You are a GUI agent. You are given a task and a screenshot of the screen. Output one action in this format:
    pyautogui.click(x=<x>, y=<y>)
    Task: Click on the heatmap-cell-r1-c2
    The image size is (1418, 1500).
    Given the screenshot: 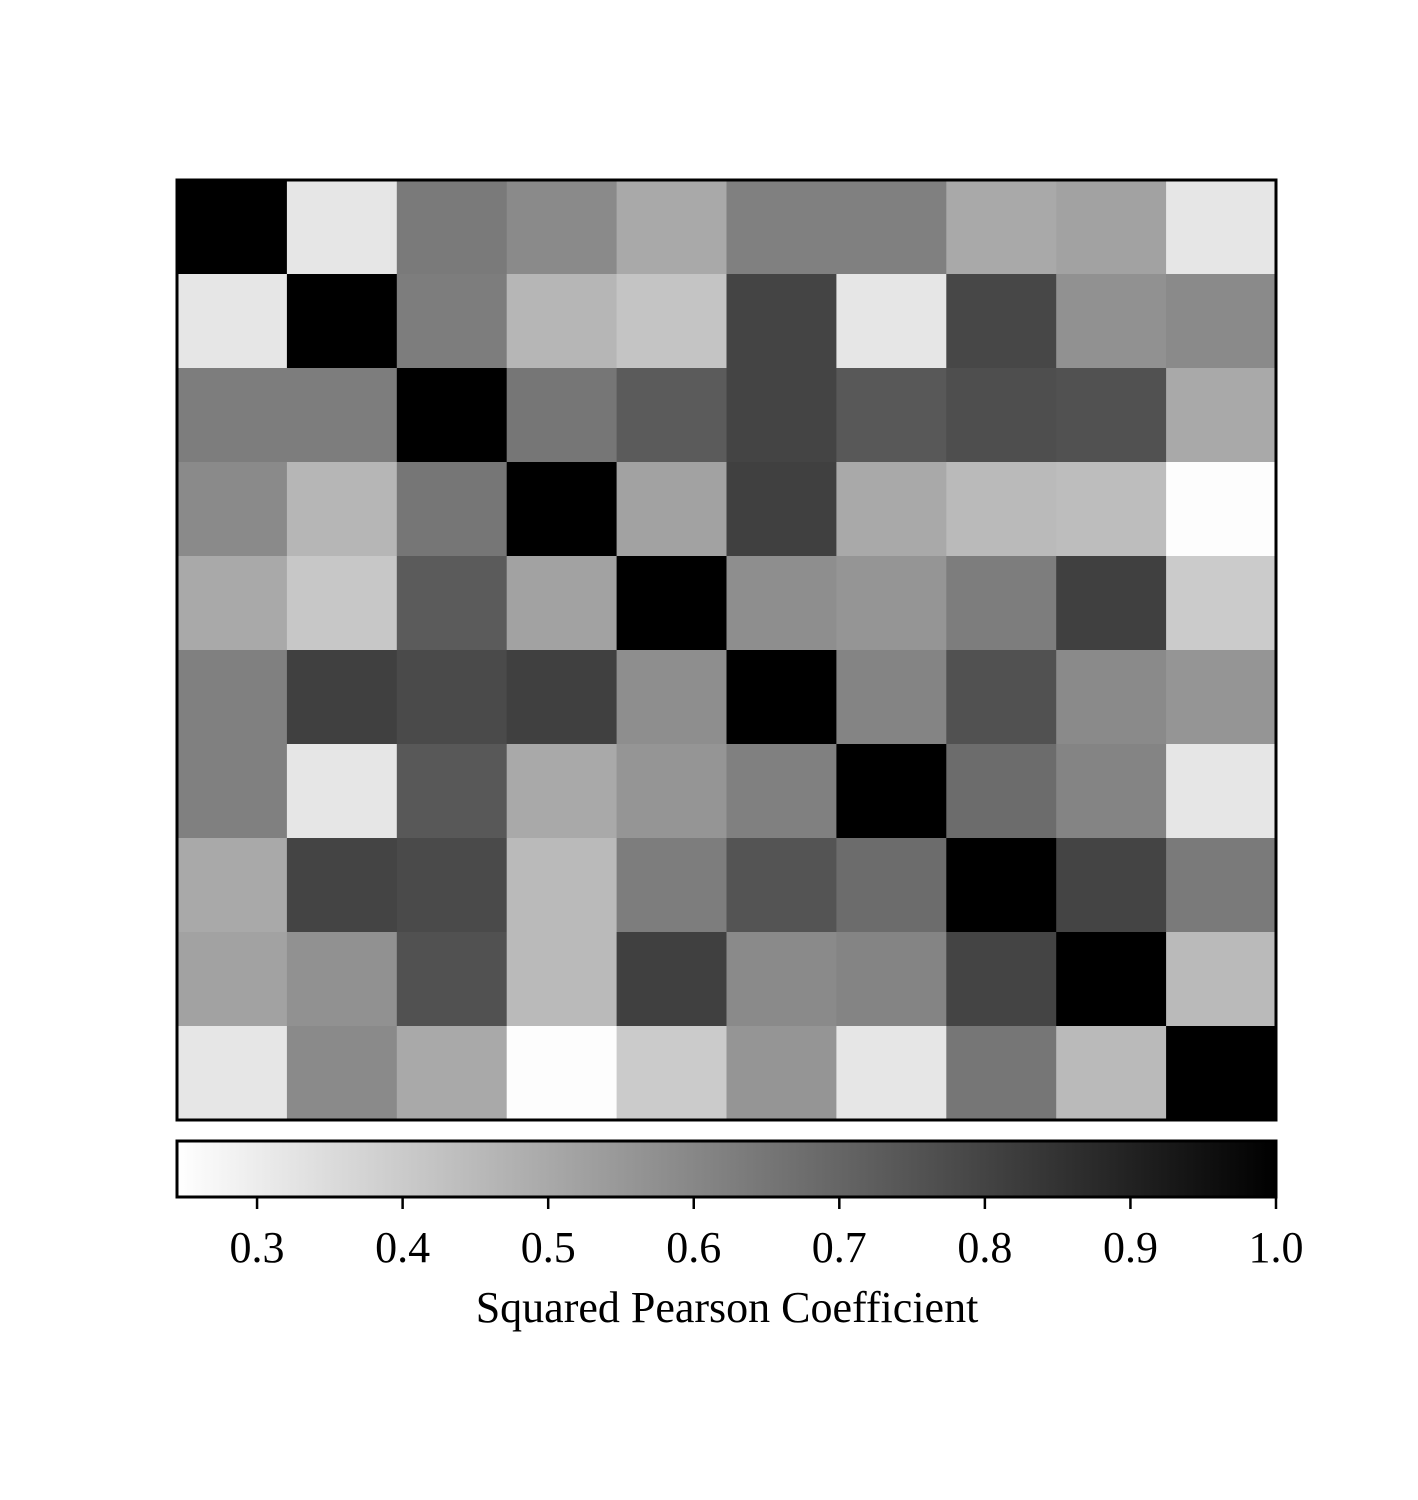 What is the action you would take?
    pyautogui.click(x=452, y=321)
    